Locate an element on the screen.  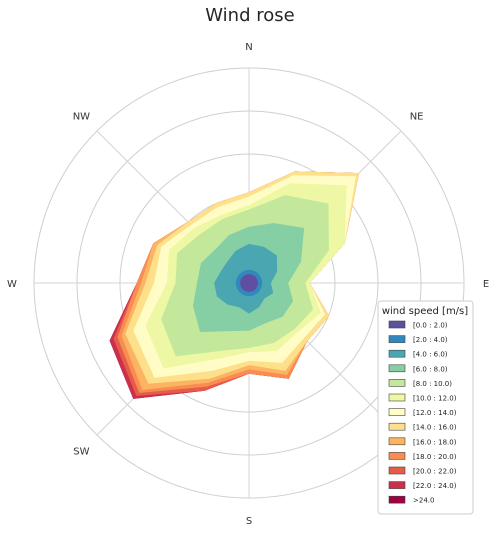
legend-label: [22.0 : 24.0) is located at coordinates (435, 486).